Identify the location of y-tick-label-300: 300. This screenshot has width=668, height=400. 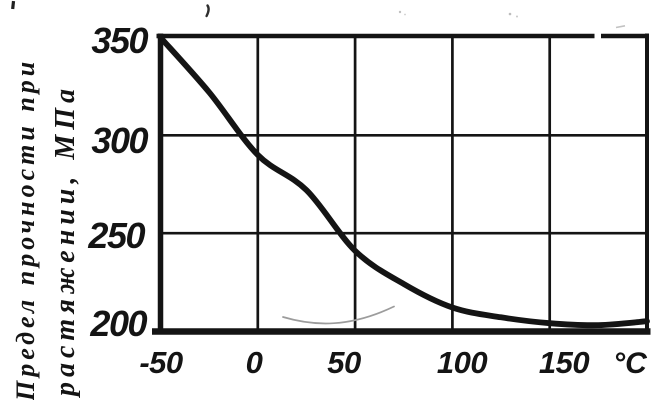
(119, 140).